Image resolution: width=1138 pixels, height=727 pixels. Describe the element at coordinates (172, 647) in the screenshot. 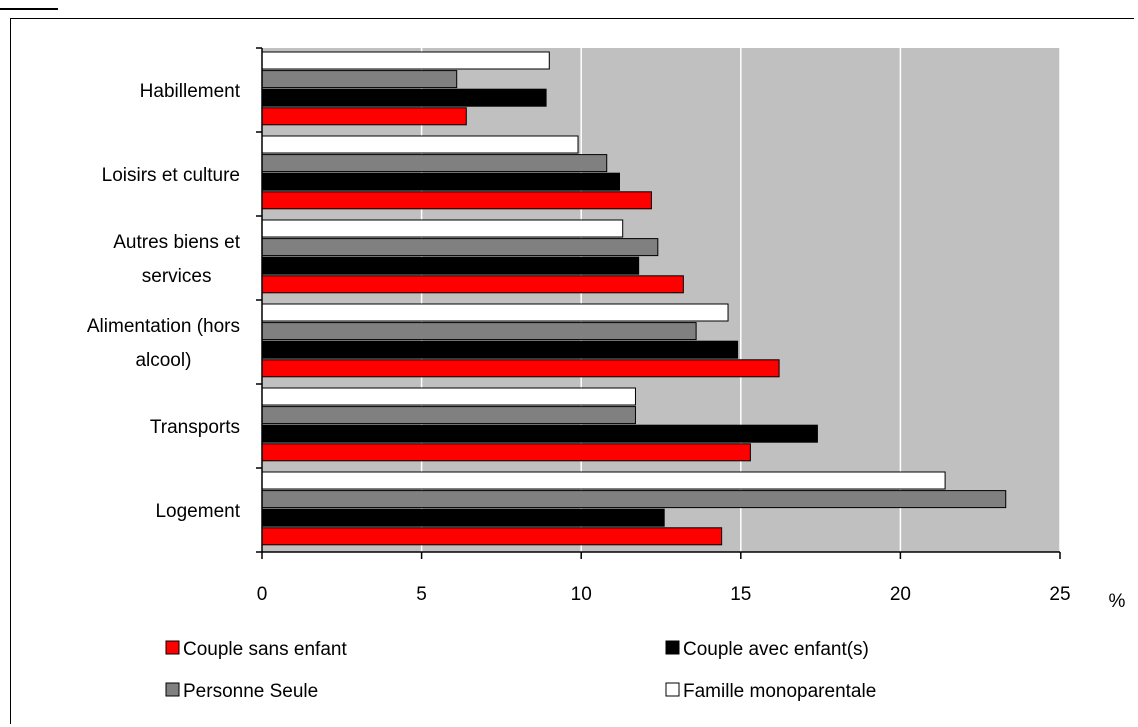

I see `legend-swatch-couple-sans-enfant` at that location.